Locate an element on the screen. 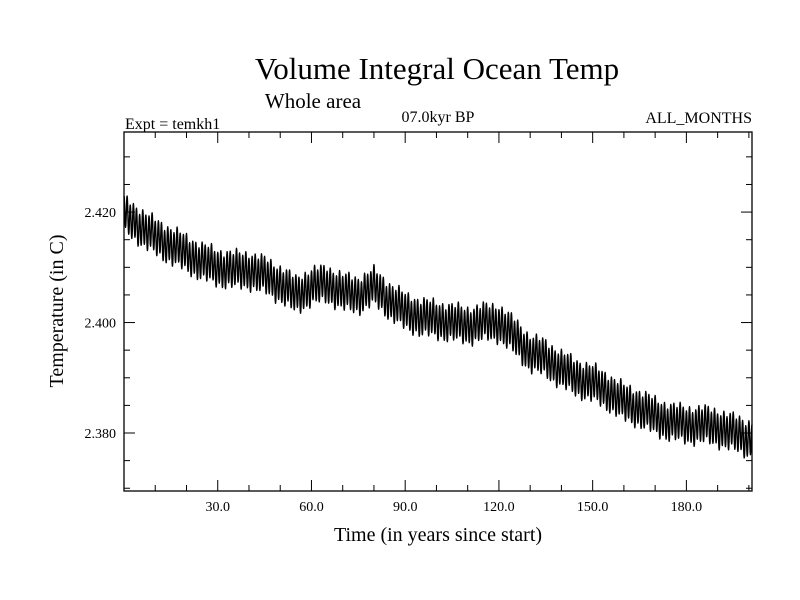  x-tick-label: 150.0 is located at coordinates (593, 507).